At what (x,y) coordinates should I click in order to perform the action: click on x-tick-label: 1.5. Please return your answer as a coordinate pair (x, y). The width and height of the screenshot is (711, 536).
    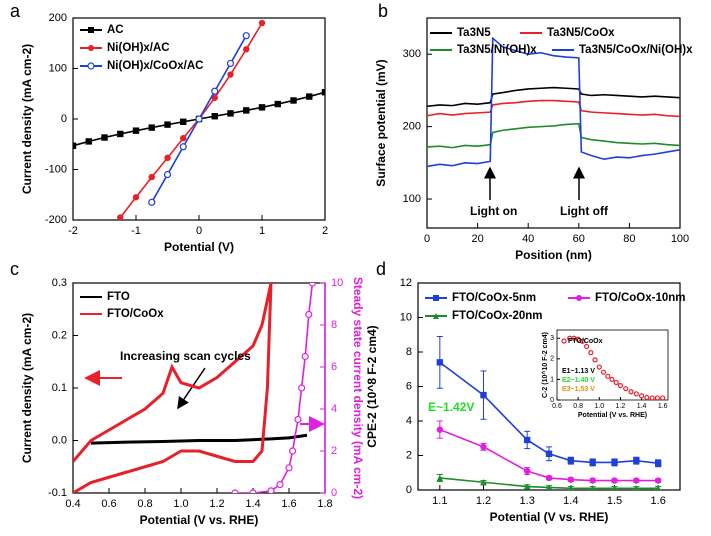
    Looking at the image, I should click on (614, 501).